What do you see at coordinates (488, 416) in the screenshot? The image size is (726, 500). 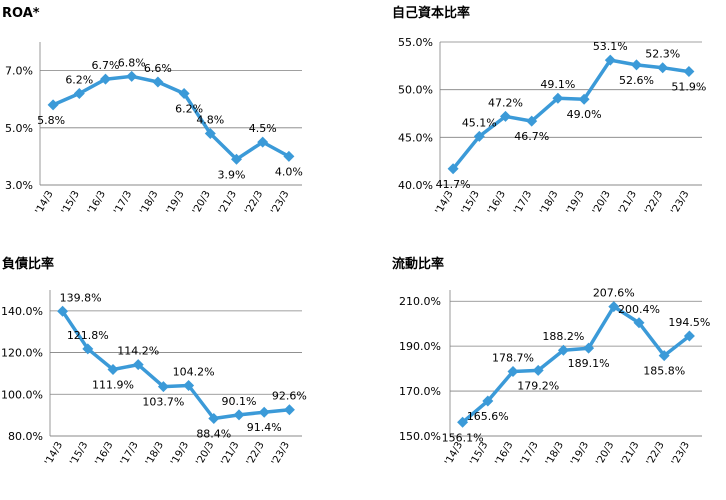 I see `data-label: 165.6%` at bounding box center [488, 416].